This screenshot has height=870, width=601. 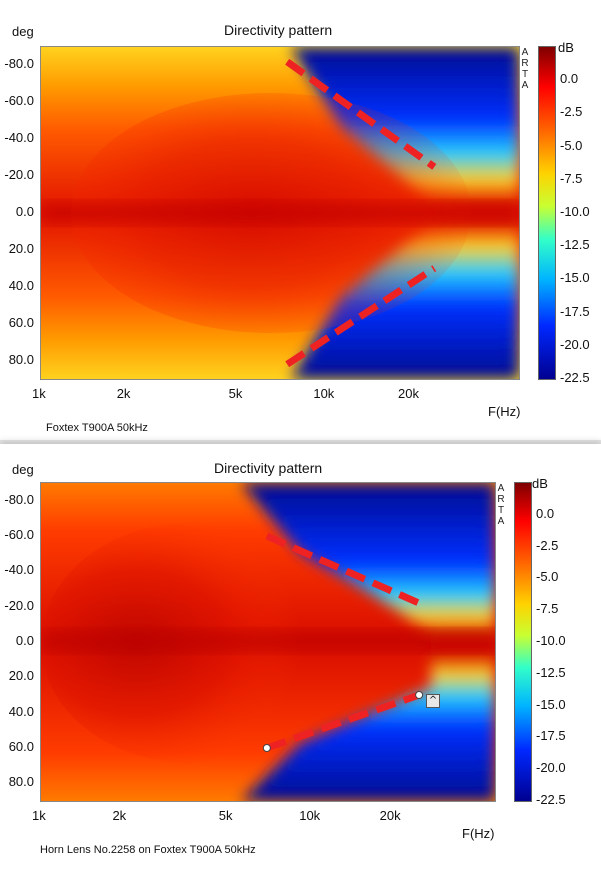 I want to click on chart-caption: Horn Lens No.2258 on Foxtex T900A 50kHz, so click(x=148, y=850).